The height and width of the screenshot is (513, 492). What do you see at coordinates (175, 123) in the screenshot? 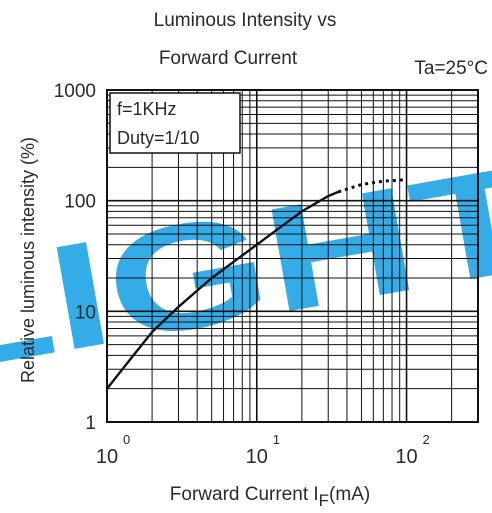
I see `test-condition-box: f=1KHz Duty=1/10` at bounding box center [175, 123].